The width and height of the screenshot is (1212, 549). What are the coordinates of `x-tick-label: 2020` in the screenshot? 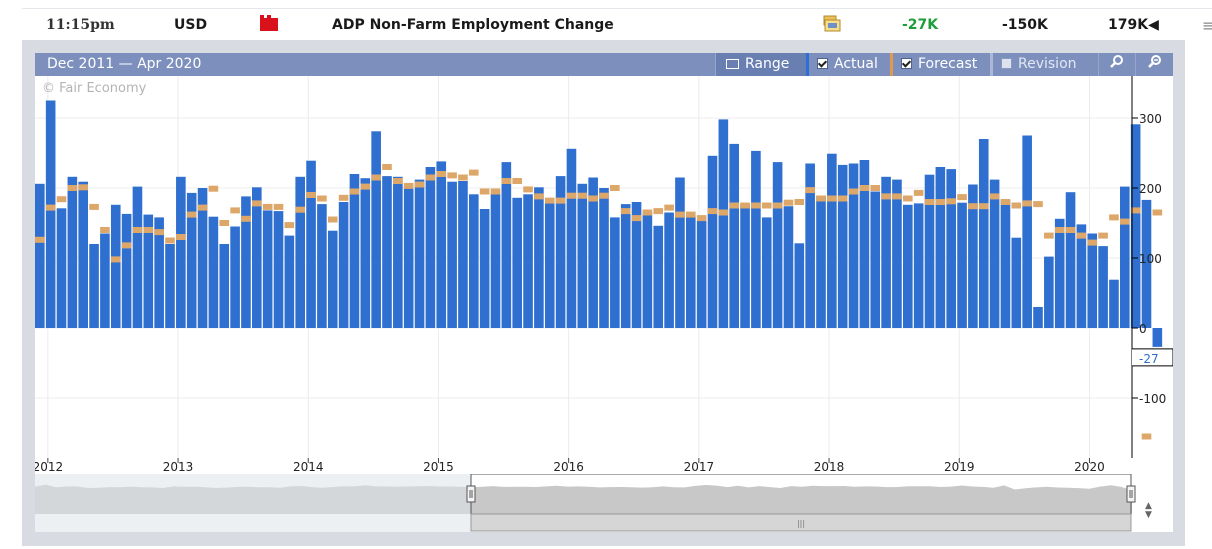 It's located at (1089, 467).